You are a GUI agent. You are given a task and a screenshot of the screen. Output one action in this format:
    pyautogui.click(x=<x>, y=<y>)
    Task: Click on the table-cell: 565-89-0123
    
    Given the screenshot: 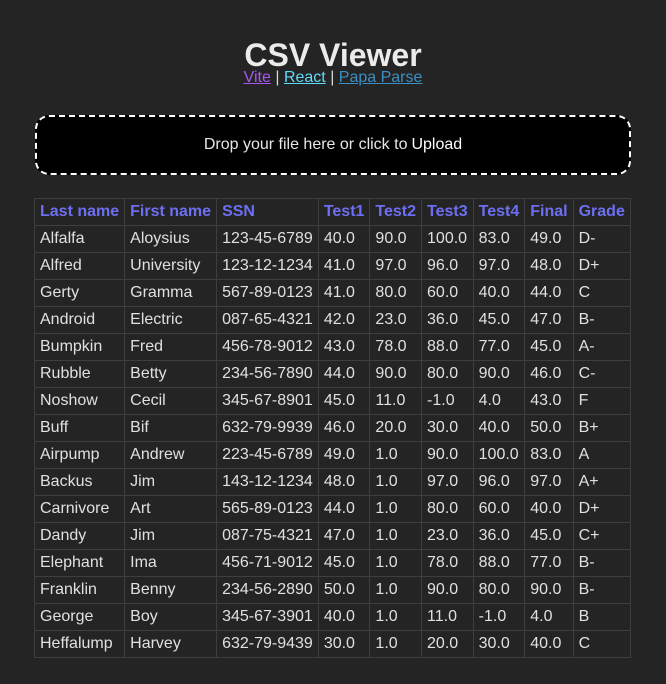 What is the action you would take?
    pyautogui.click(x=267, y=509)
    